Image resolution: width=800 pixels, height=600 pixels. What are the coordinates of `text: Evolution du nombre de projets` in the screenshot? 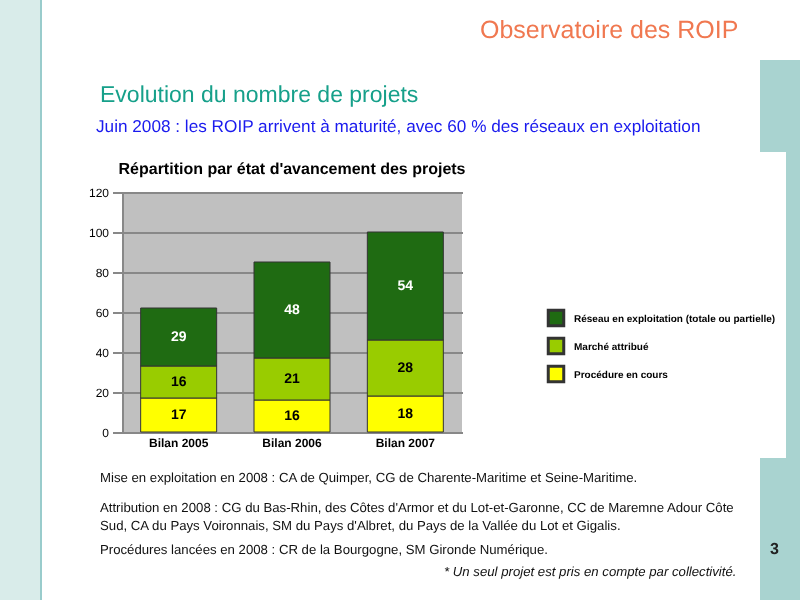 It's located at (259, 96).